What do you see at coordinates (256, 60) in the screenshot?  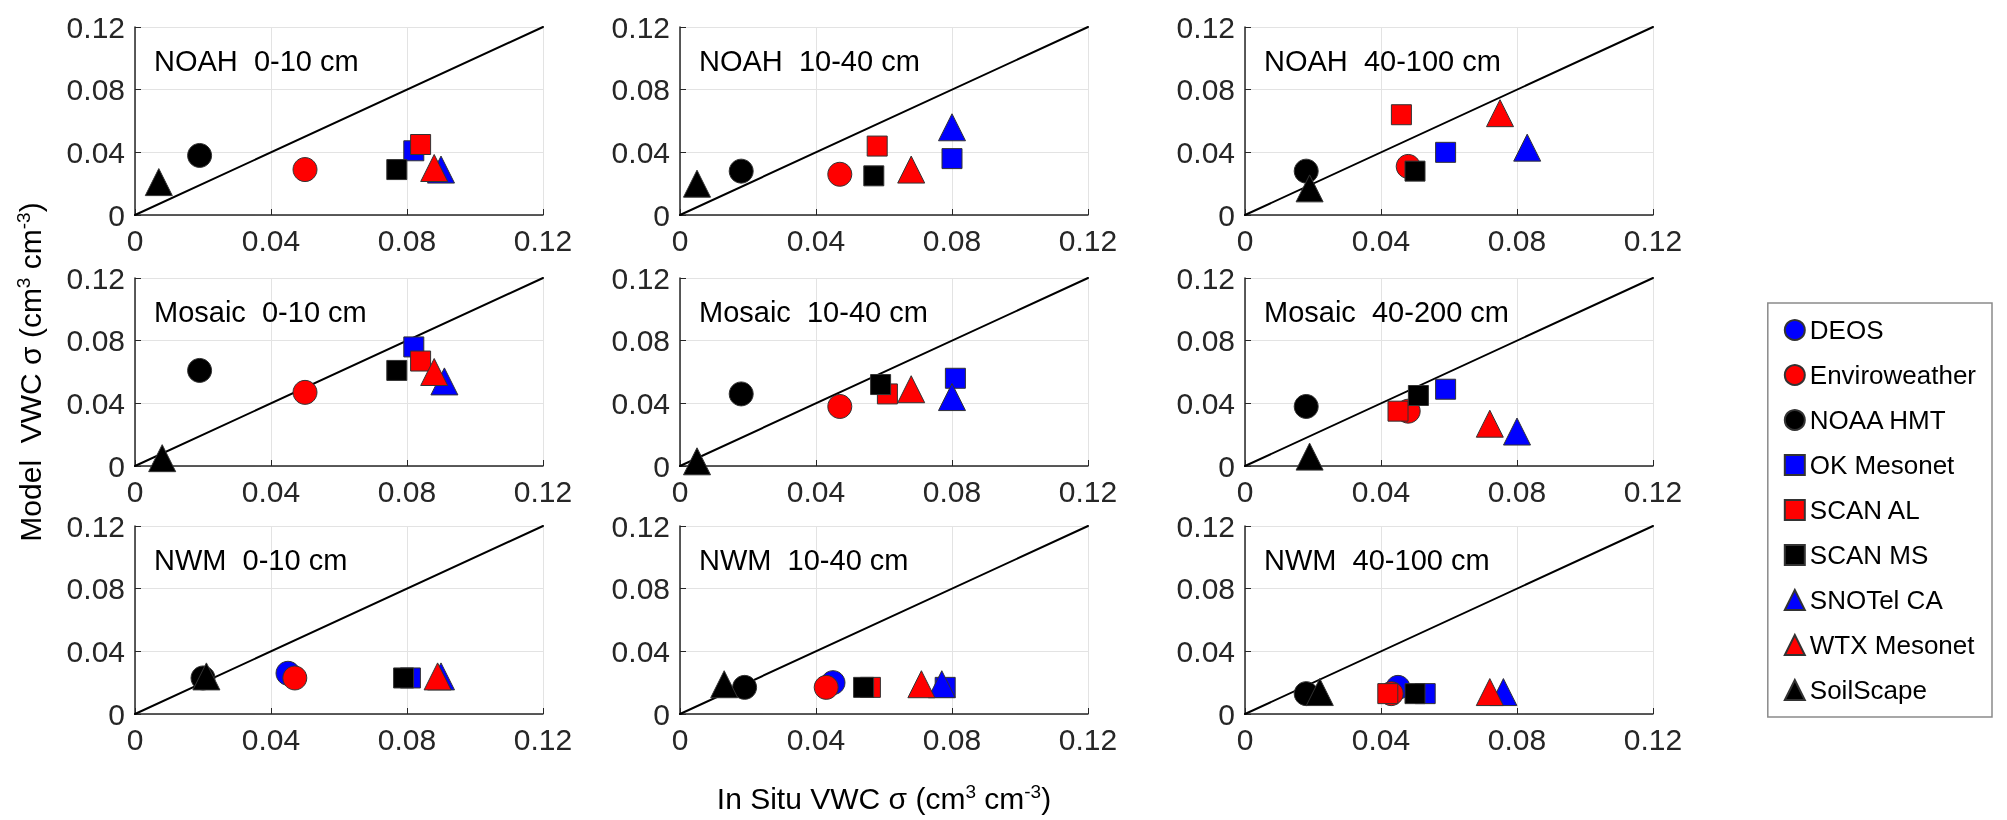 I see `text: NOAH 0-10 cm` at bounding box center [256, 60].